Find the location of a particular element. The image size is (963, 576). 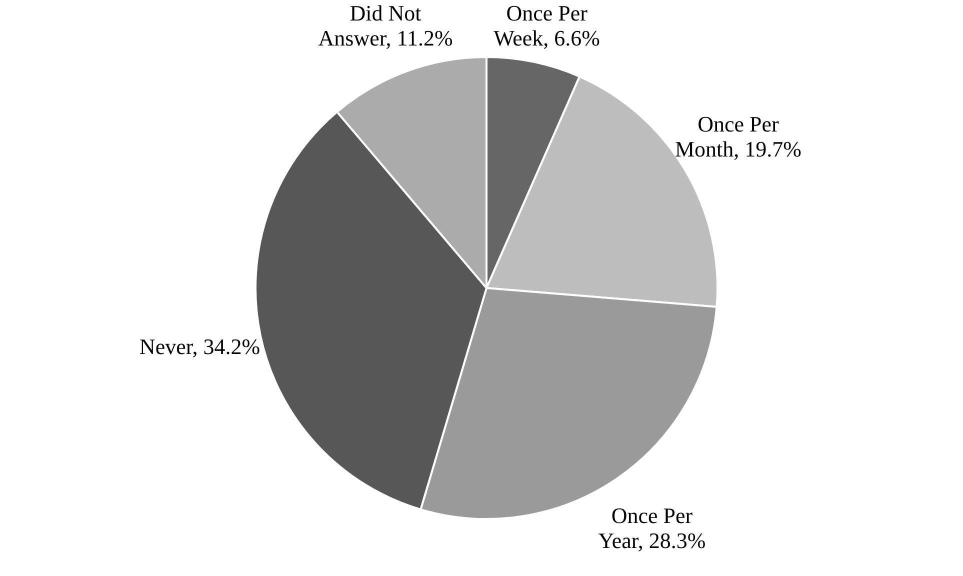

slice-label: Once Per Year, 28.3% is located at coordinates (652, 528).